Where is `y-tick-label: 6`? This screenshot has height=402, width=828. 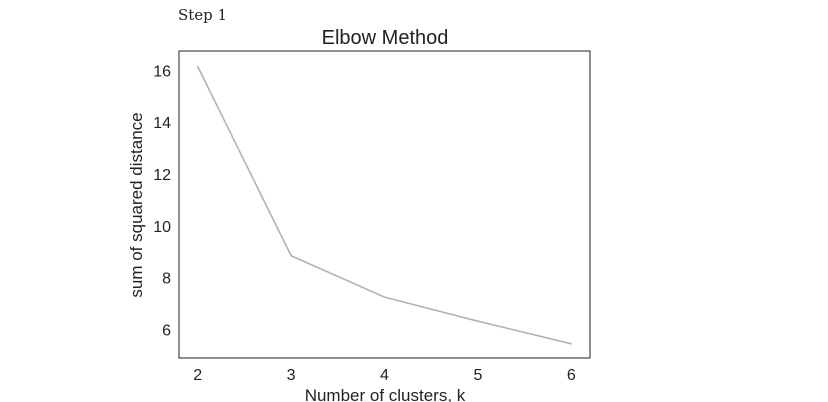 y-tick-label: 6 is located at coordinates (166, 331).